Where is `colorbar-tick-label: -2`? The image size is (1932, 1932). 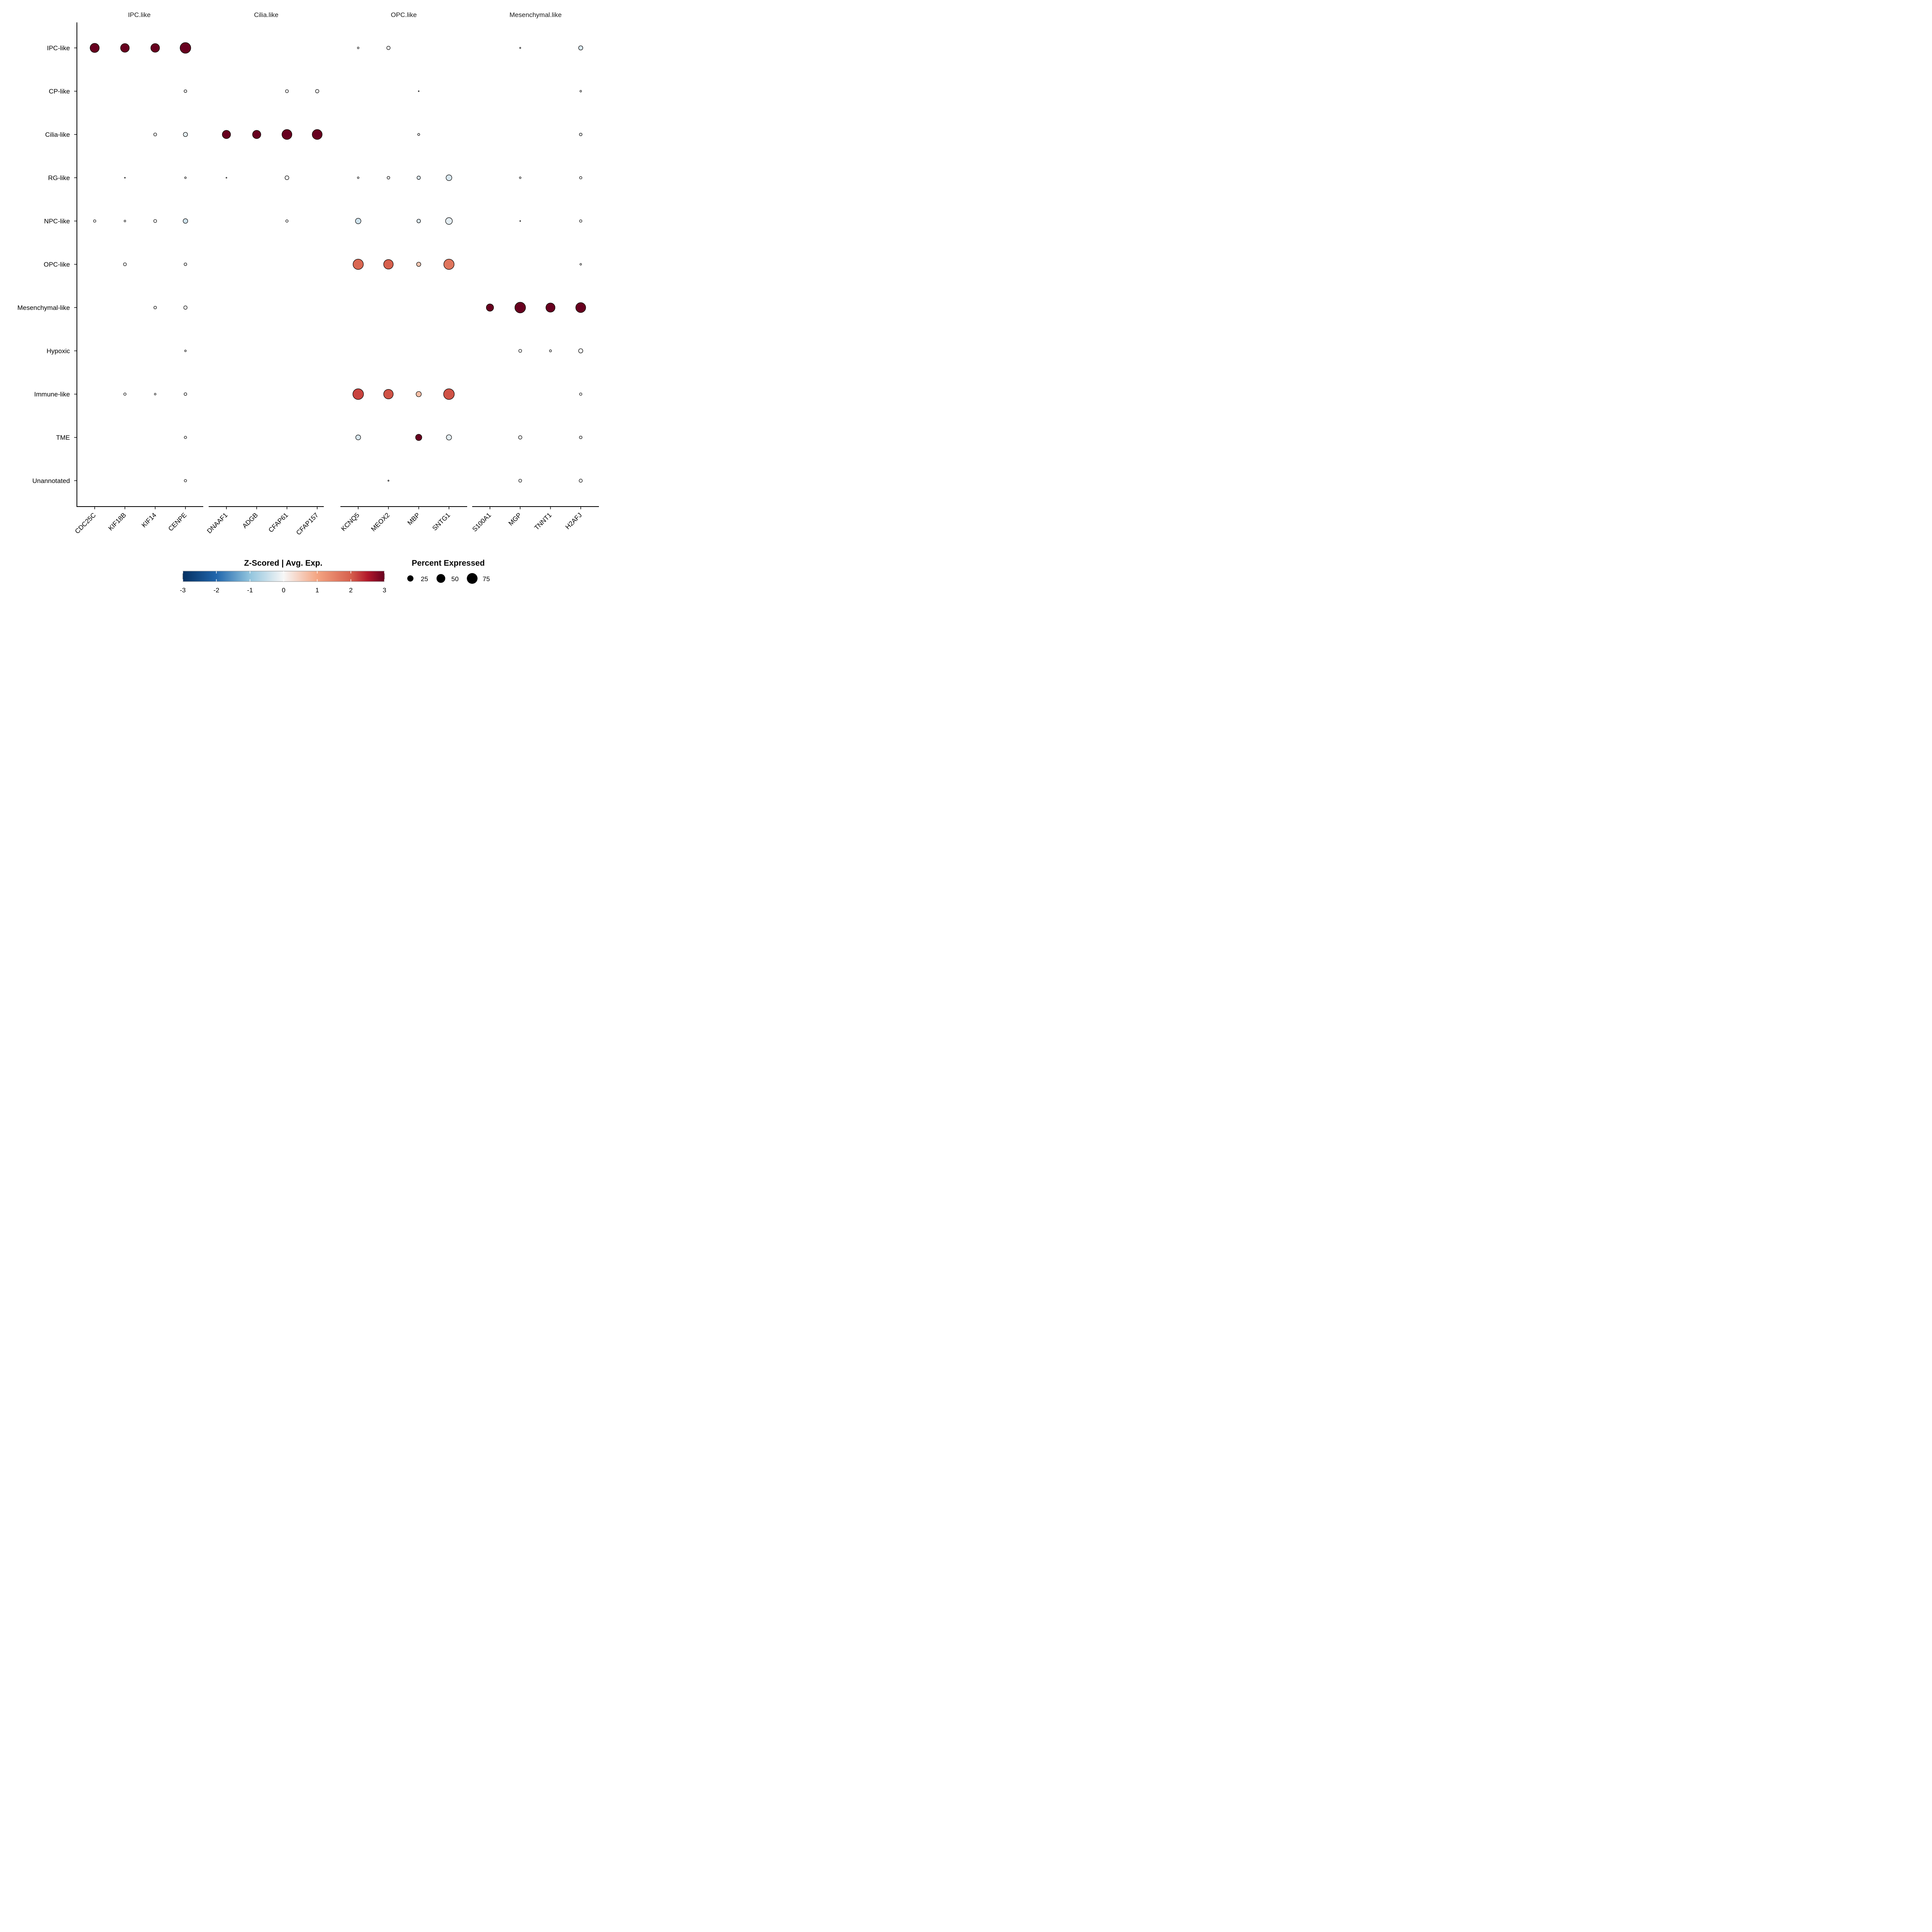 colorbar-tick-label: -2 is located at coordinates (216, 590).